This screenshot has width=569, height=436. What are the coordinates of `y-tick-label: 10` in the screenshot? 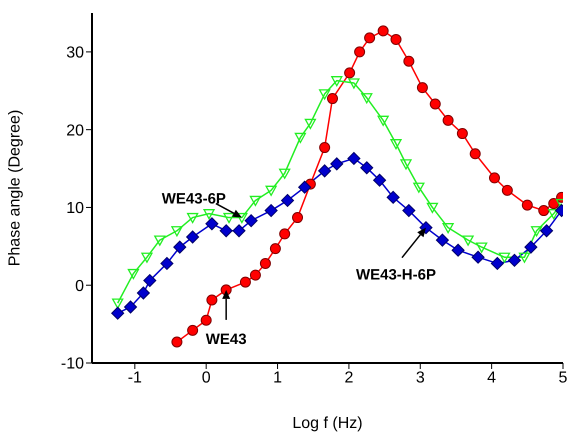 It's located at (75, 209).